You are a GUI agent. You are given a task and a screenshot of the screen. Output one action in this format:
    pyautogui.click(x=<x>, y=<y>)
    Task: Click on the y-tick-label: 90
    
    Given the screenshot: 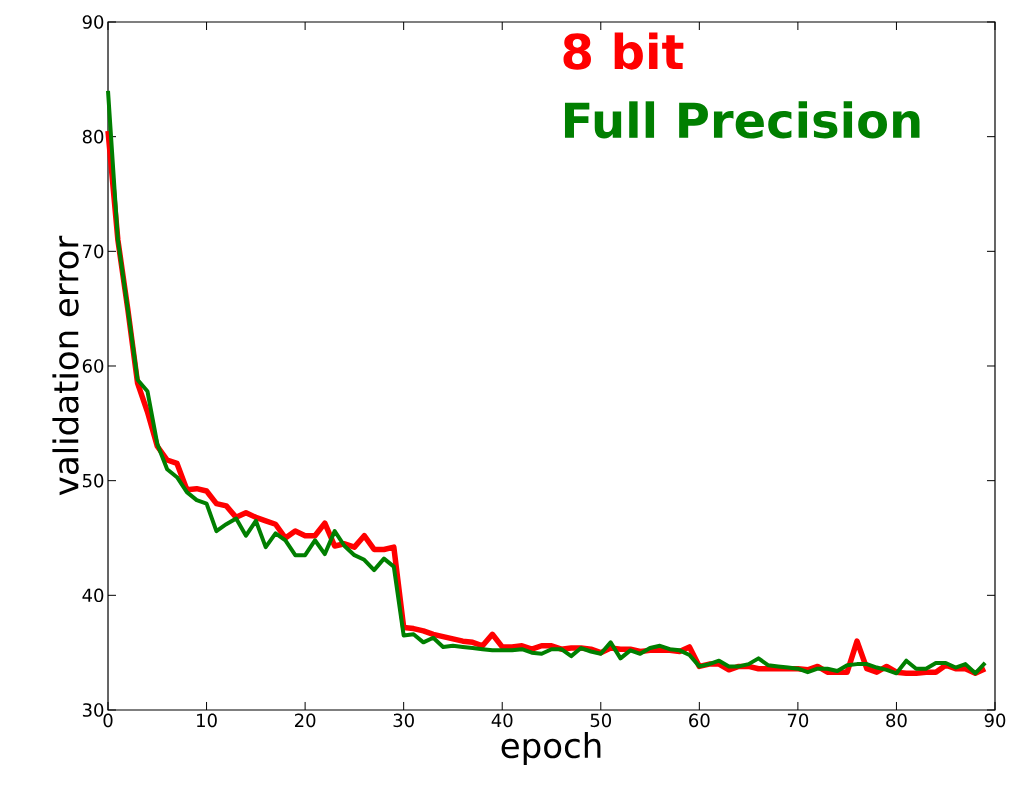 What is the action you would take?
    pyautogui.click(x=93, y=22)
    